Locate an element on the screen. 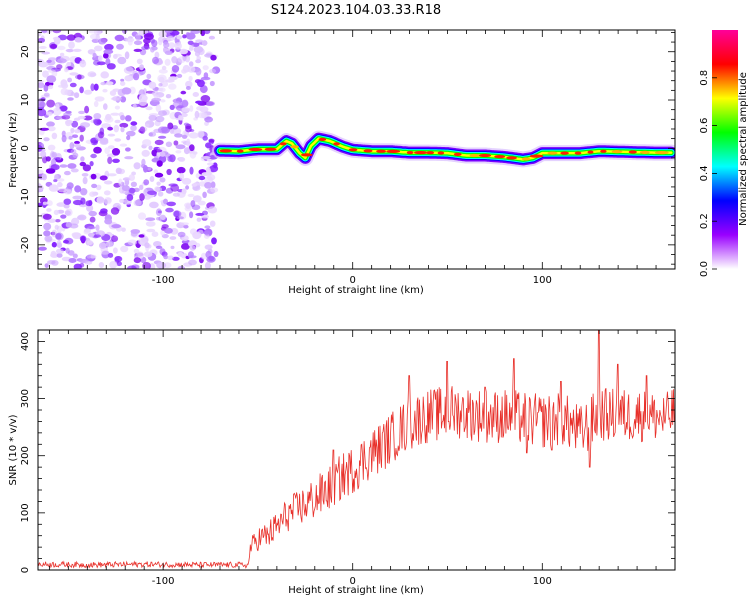  spectrogram-x-tick-label: 0 is located at coordinates (353, 280).